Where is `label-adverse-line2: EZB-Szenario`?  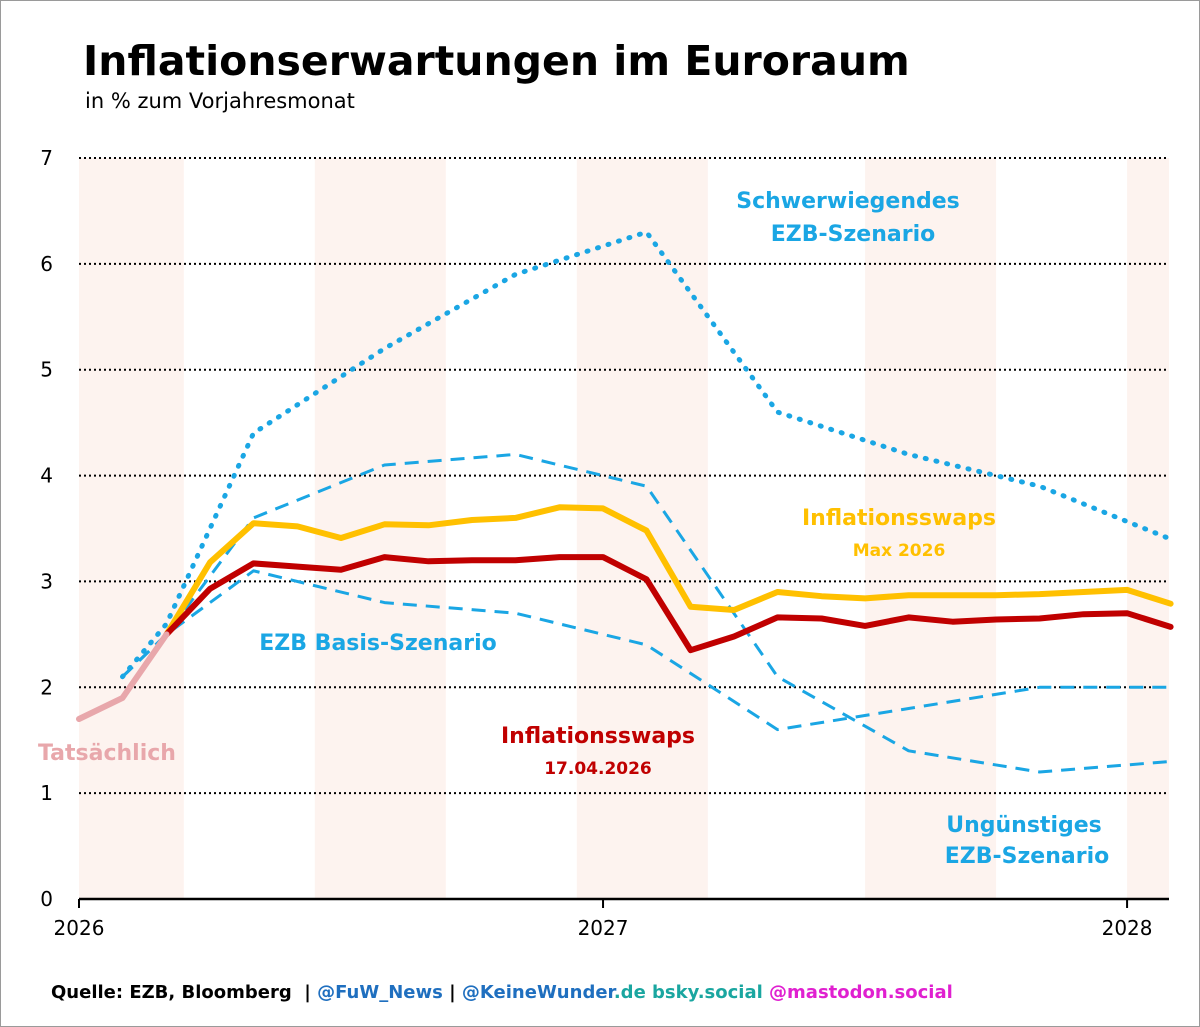 label-adverse-line2: EZB-Szenario is located at coordinates (1027, 856).